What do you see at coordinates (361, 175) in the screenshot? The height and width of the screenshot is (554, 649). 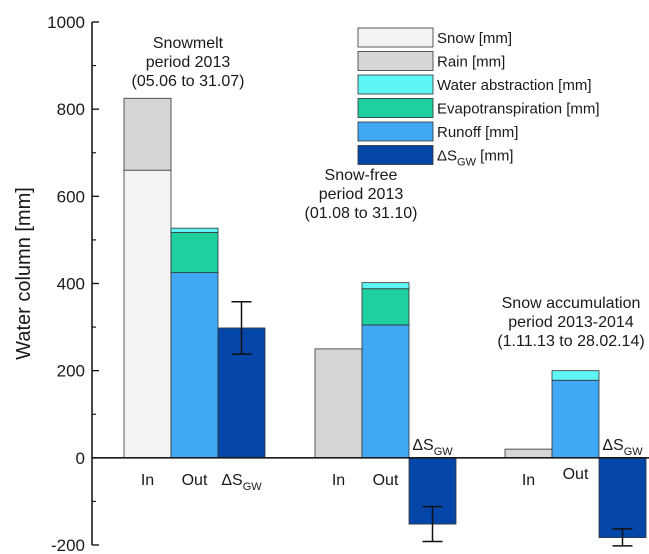 I see `period-annotation: Snow-free` at bounding box center [361, 175].